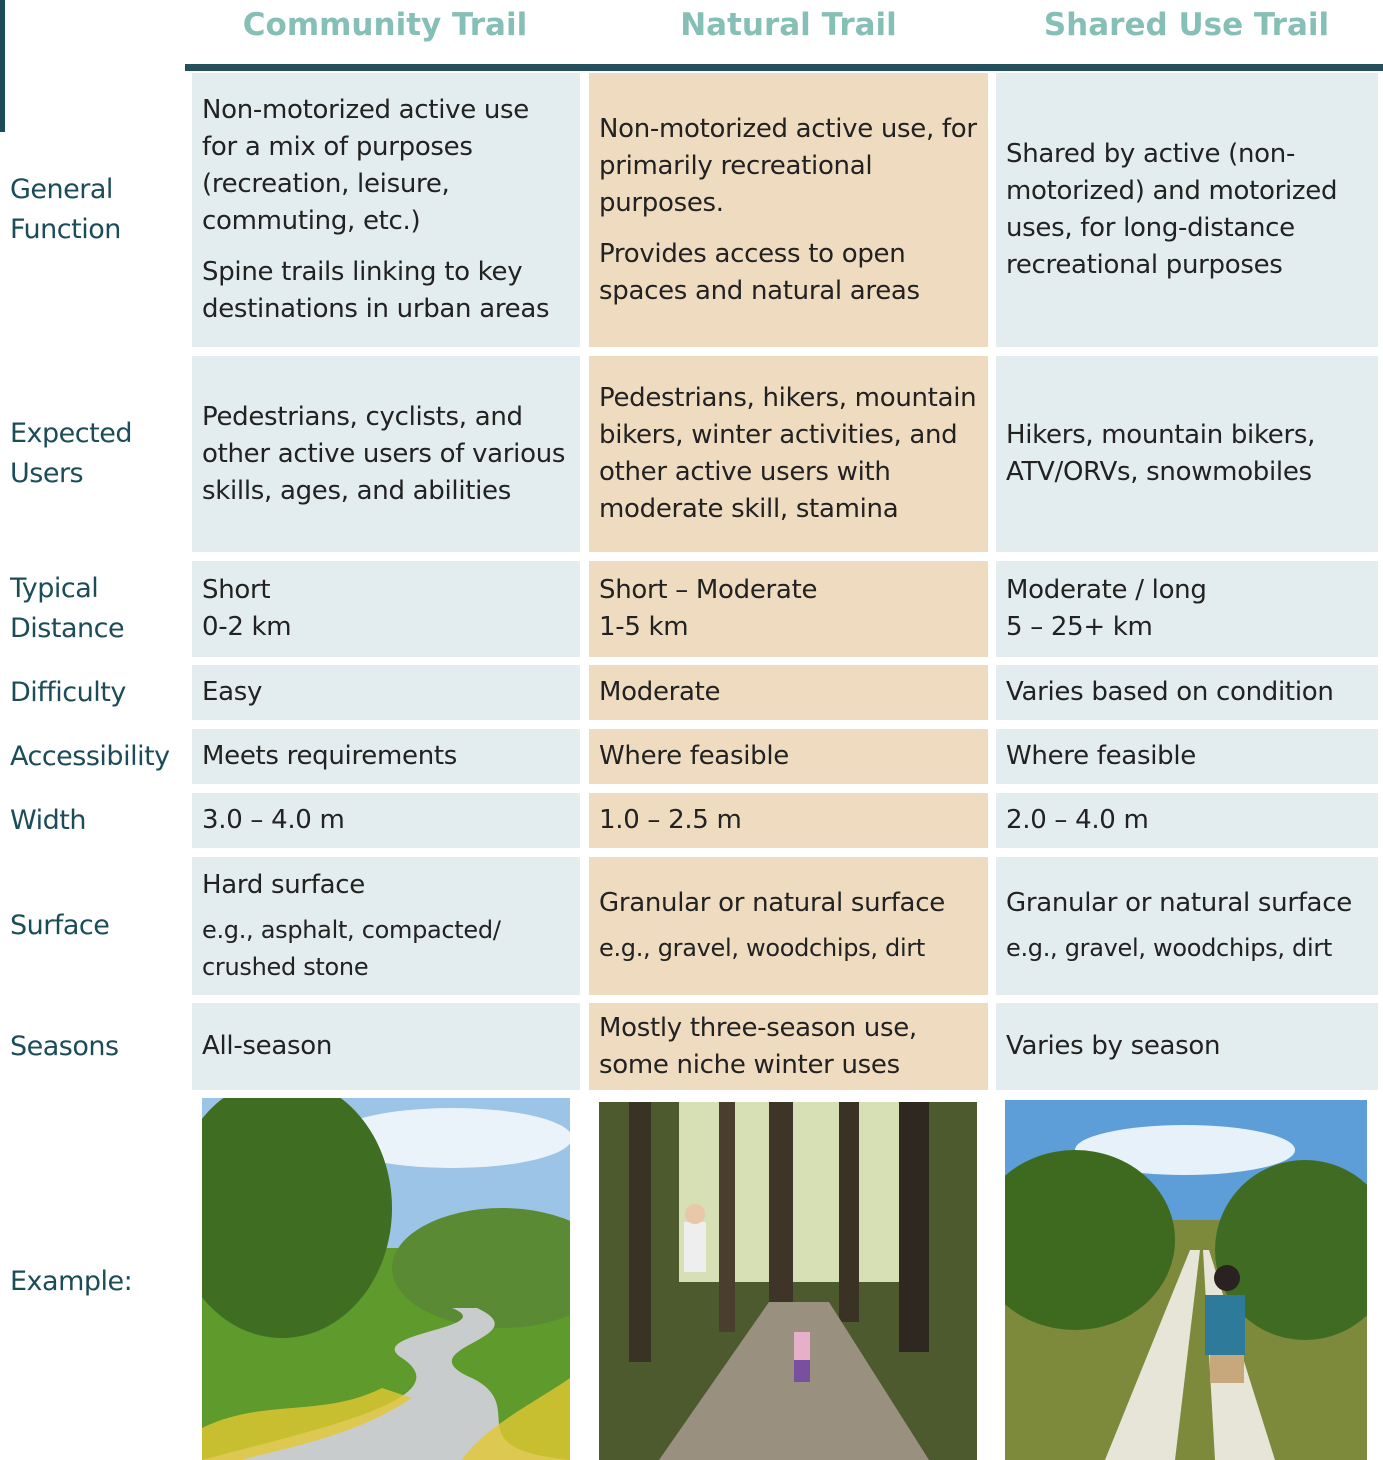 The image size is (1383, 1460). What do you see at coordinates (71, 453) in the screenshot?
I see `row-label: Expected Users` at bounding box center [71, 453].